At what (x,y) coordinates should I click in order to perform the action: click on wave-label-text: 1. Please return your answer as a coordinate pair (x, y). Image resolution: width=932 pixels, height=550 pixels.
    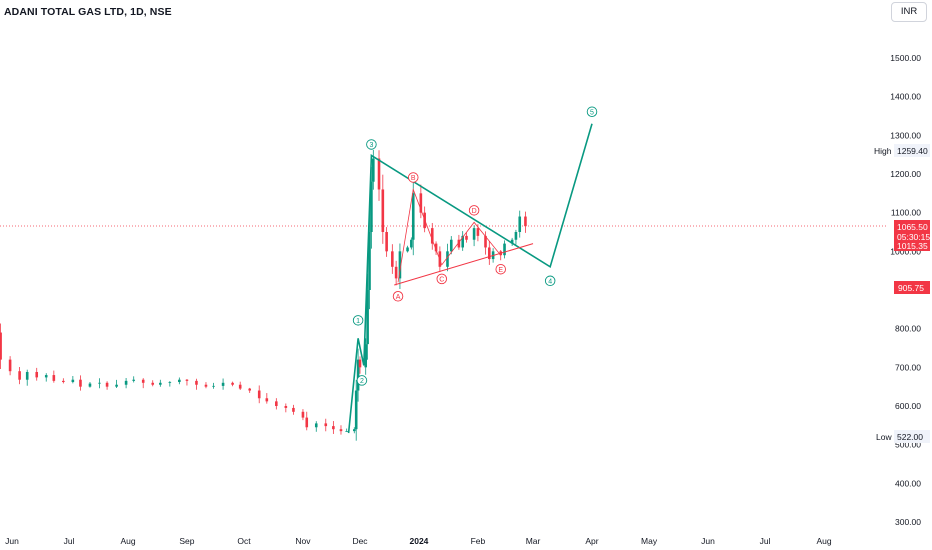
    Looking at the image, I should click on (358, 321).